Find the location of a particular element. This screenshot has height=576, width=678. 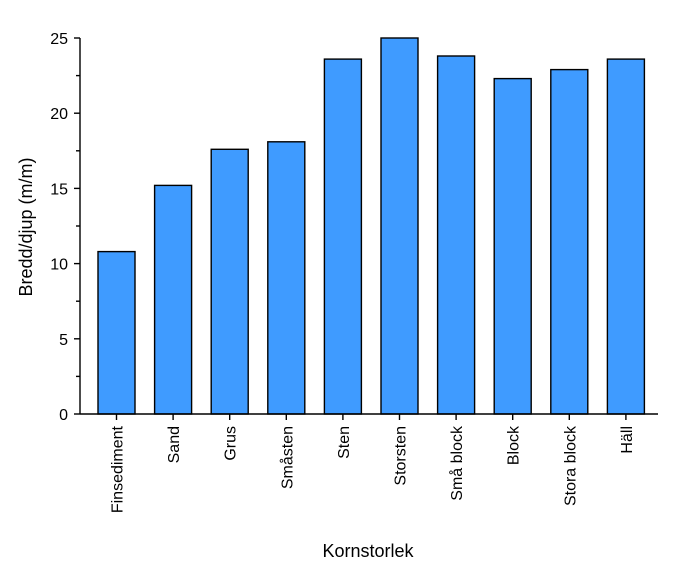

y-tick-label: 10 is located at coordinates (59, 265).